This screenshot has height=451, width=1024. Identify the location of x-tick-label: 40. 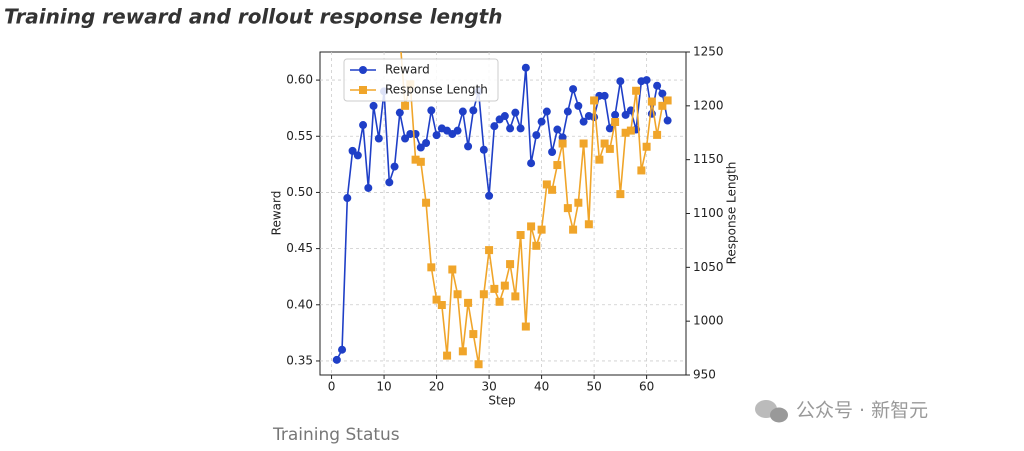
(541, 387).